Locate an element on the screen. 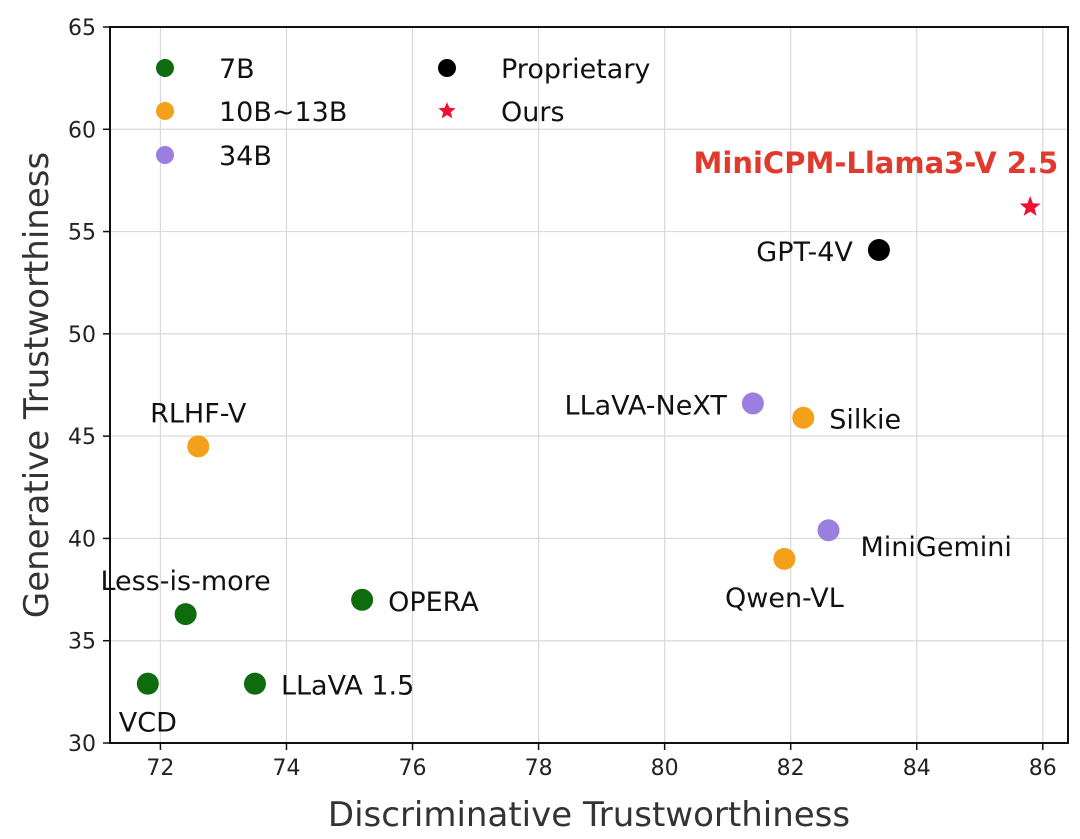 The height and width of the screenshot is (839, 1080). legend-label-10b-13b: 10B~13B is located at coordinates (283, 112).